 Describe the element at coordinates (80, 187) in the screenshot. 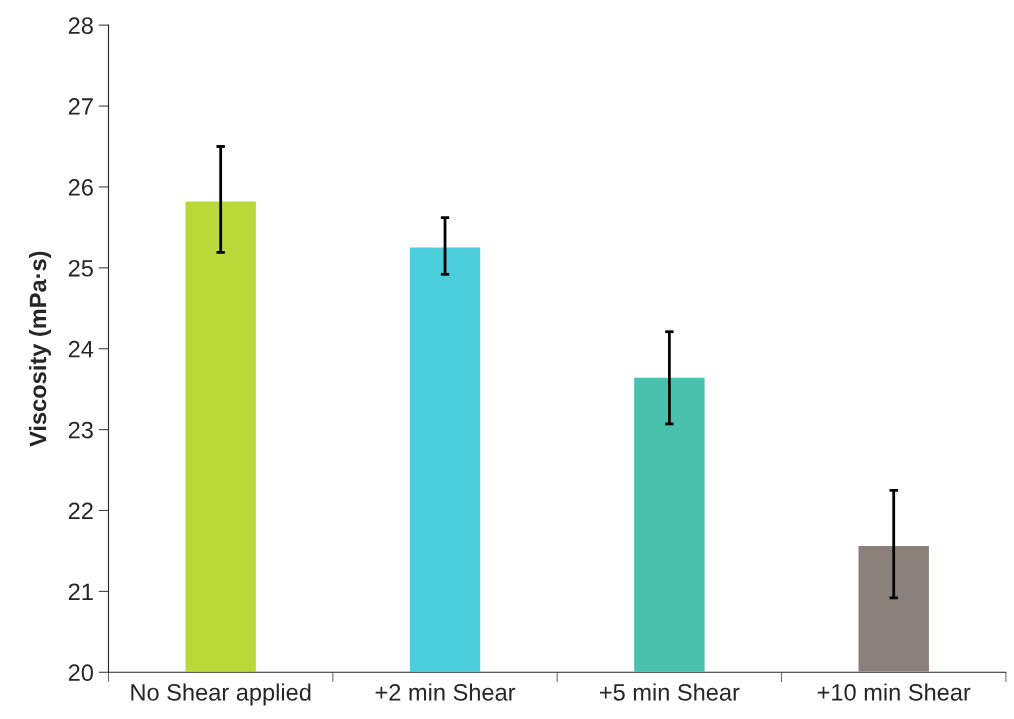

I see `y-tick-label: 26` at that location.